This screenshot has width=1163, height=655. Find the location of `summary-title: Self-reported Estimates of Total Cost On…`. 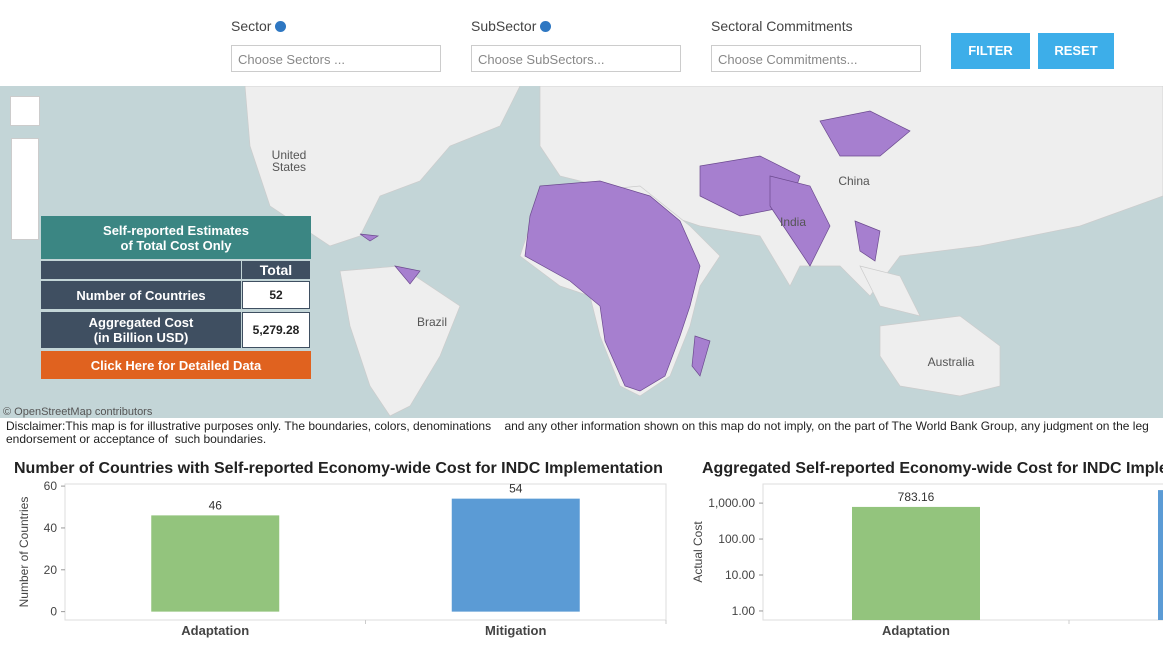

summary-title: Self-reported Estimates of Total Cost On… is located at coordinates (176, 237).